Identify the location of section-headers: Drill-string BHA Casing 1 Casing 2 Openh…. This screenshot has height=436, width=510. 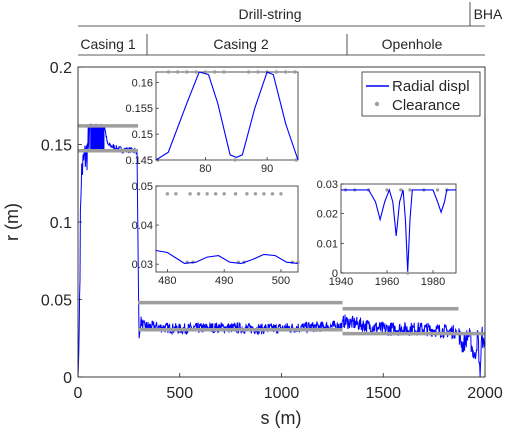
(290, 29).